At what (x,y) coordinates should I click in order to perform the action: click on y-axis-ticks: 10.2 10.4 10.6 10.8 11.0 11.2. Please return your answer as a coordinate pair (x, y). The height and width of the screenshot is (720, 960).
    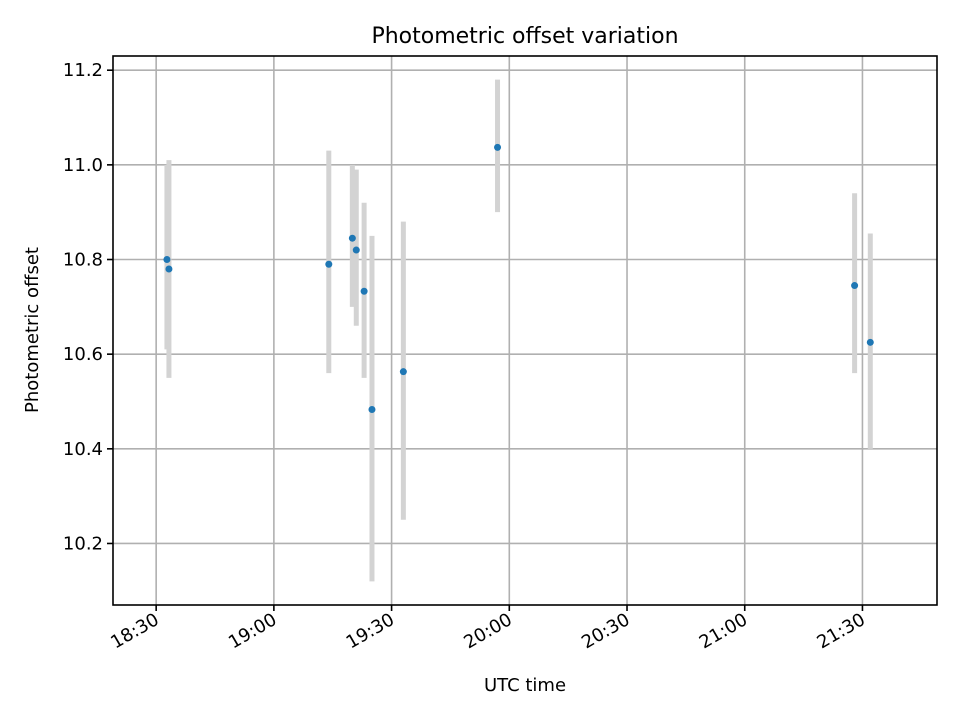
    Looking at the image, I should click on (88, 307).